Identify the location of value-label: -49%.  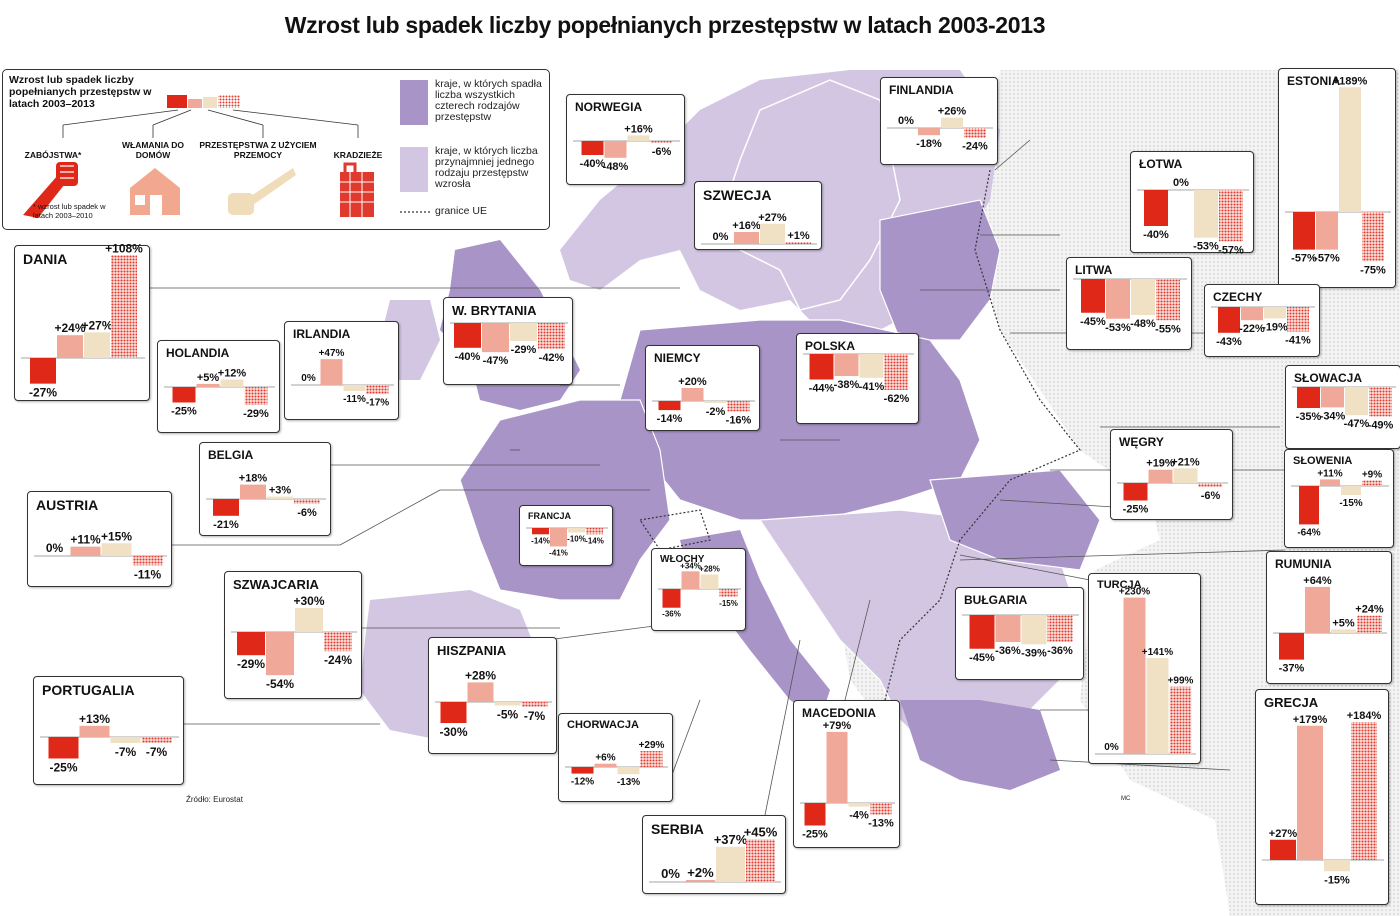
(1381, 425).